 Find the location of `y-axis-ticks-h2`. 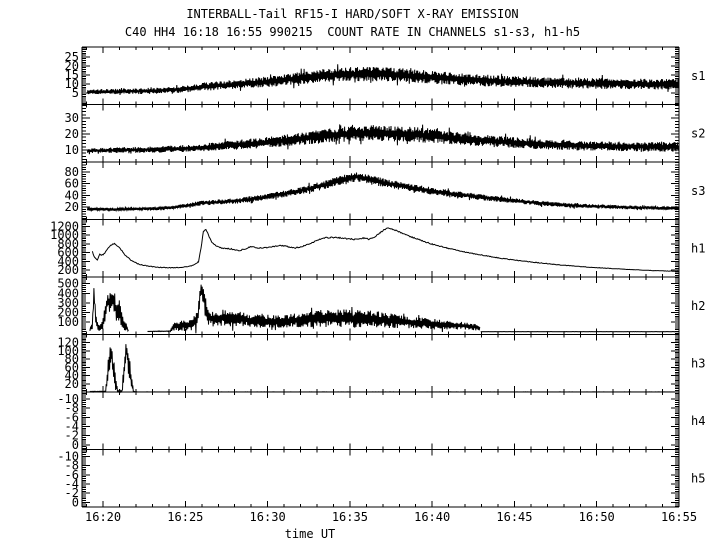

y-axis-ticks-h2 is located at coordinates (380, 306).